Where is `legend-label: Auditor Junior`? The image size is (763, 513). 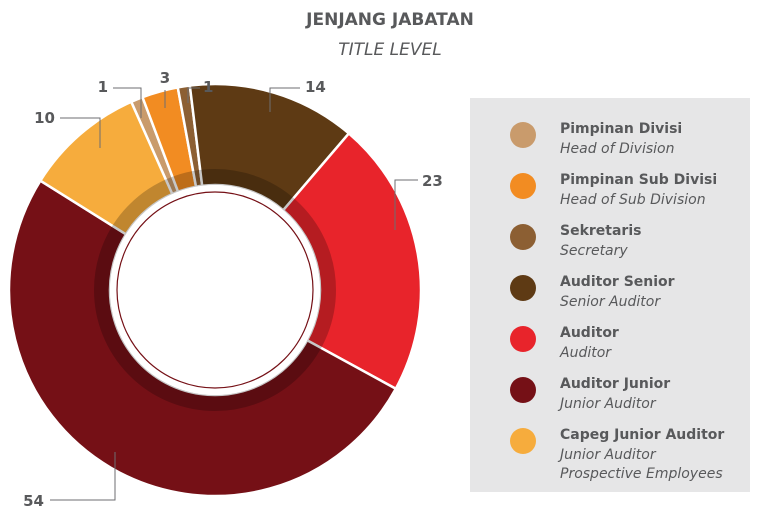
legend-label: Auditor Junior is located at coordinates (615, 384).